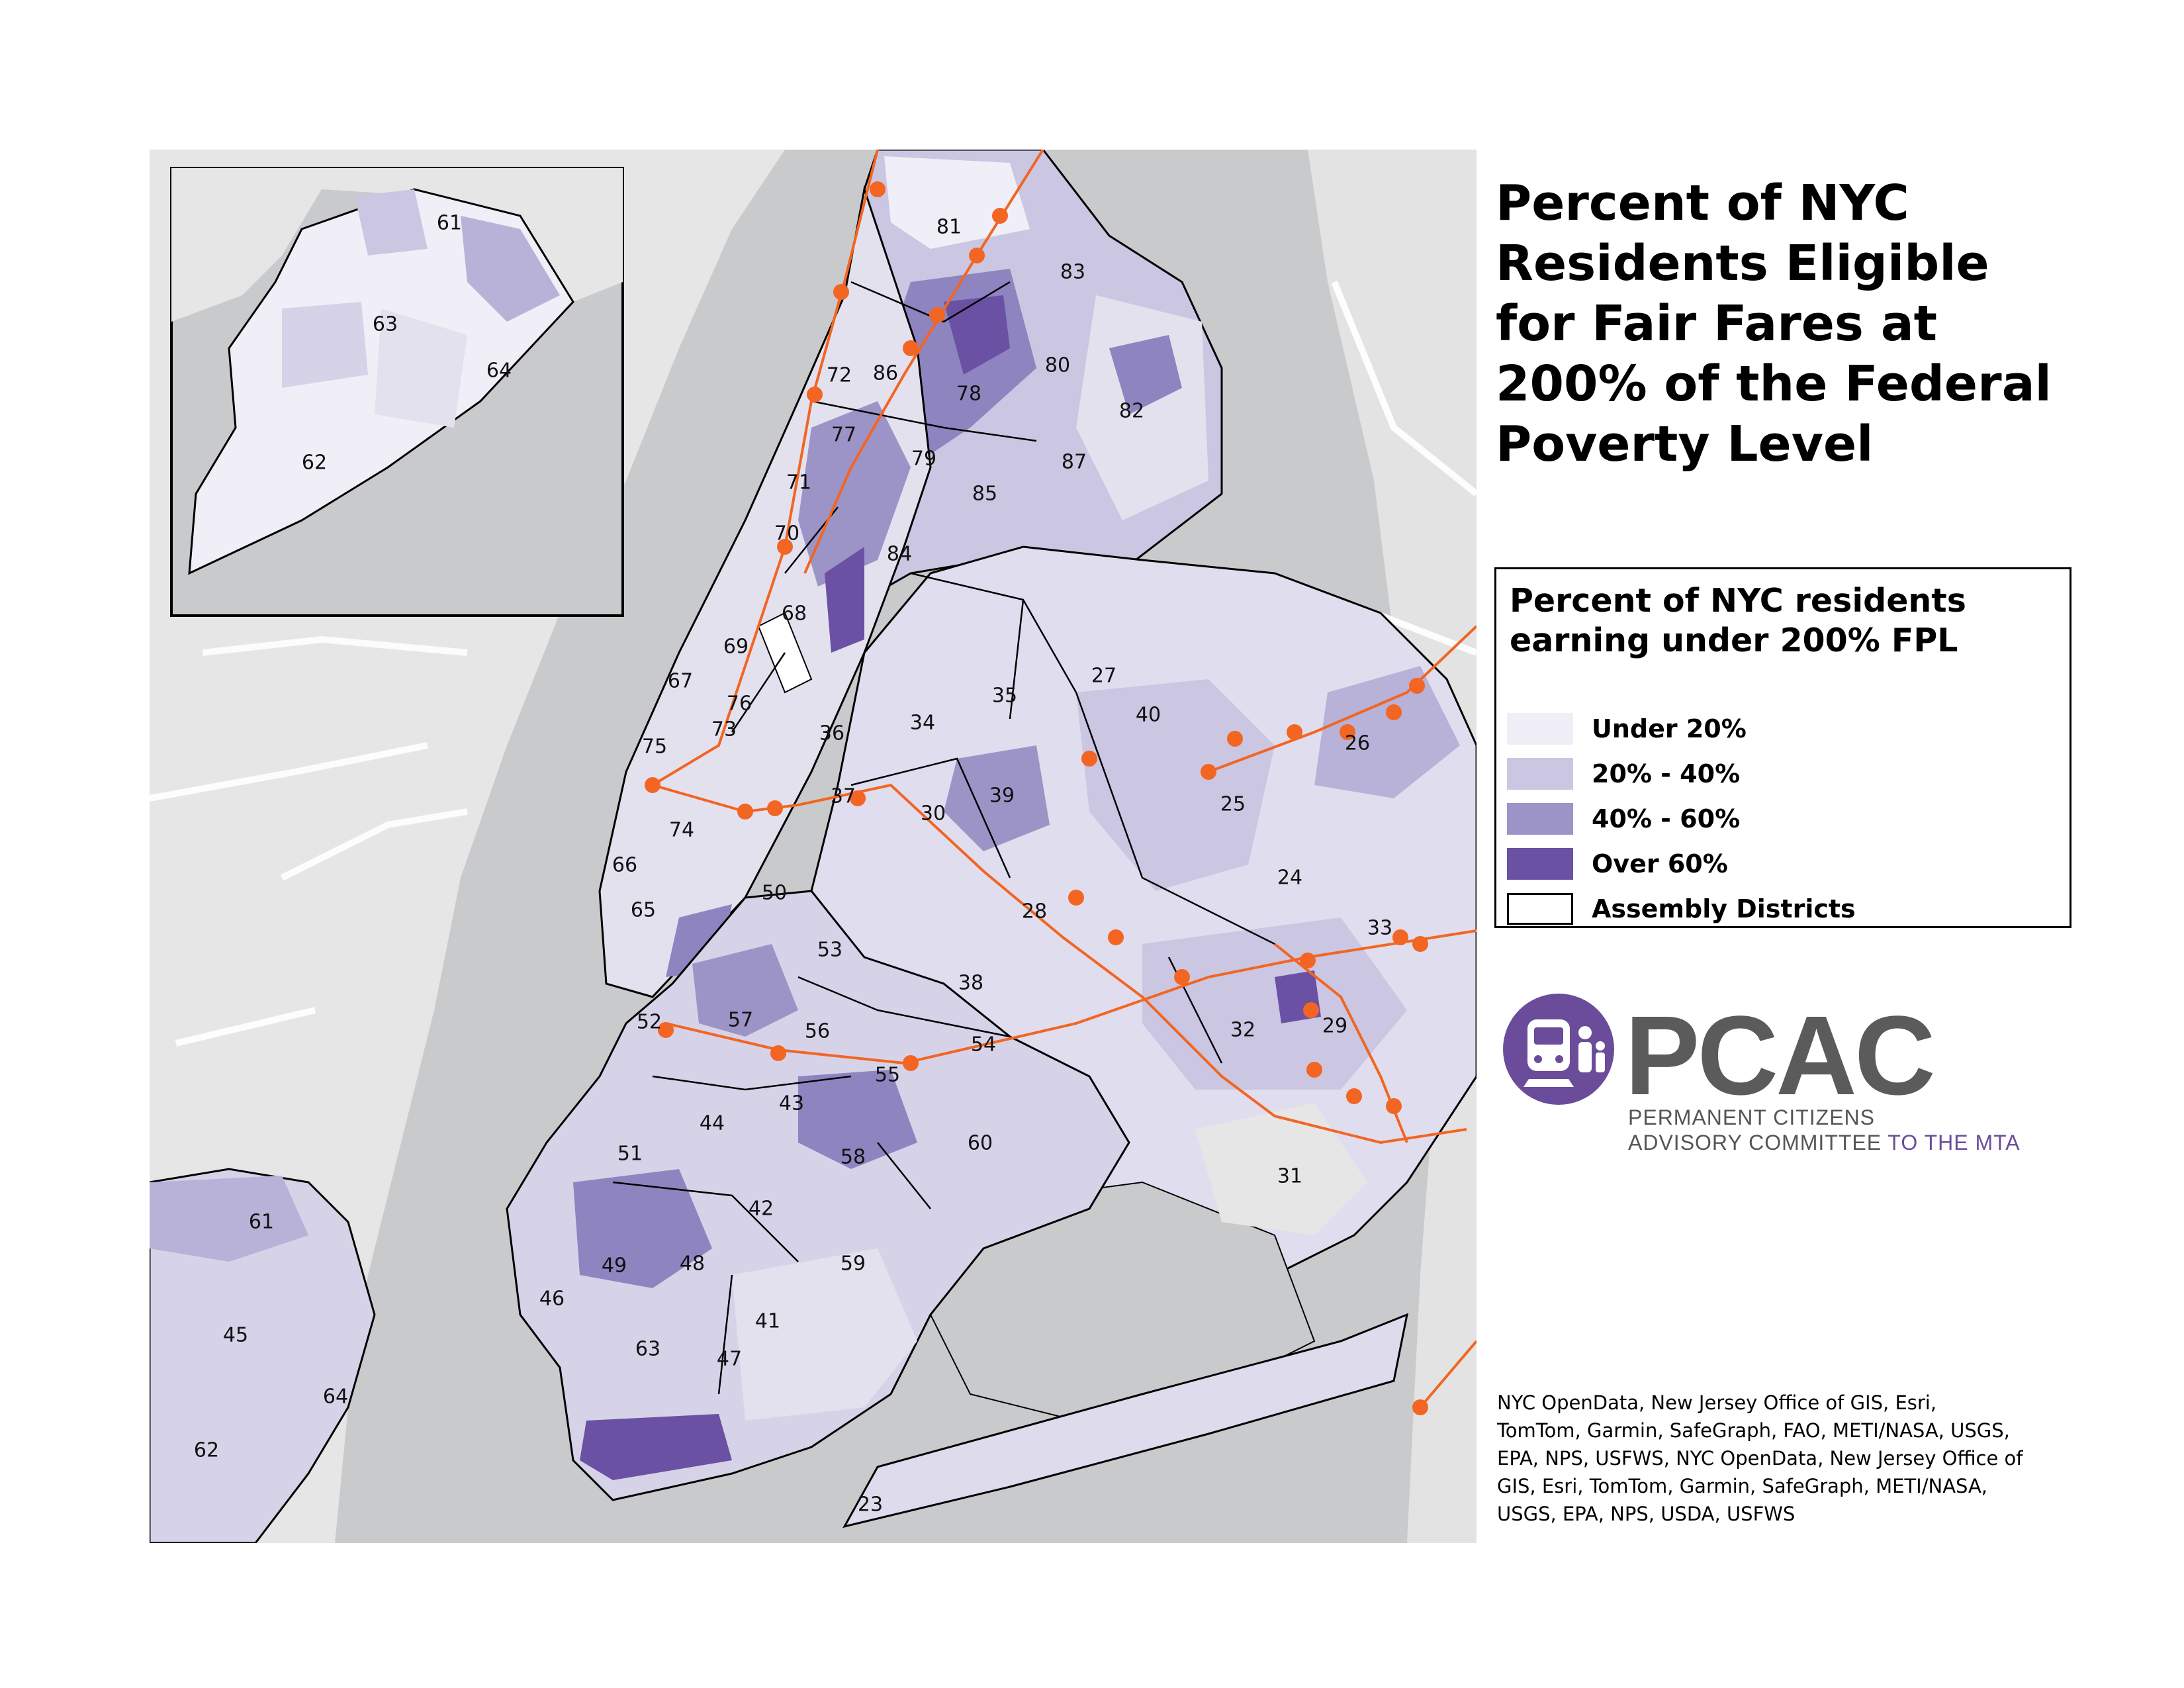 The height and width of the screenshot is (1688, 2184). What do you see at coordinates (1125, 1420) in the screenshot?
I see `rockaway` at bounding box center [1125, 1420].